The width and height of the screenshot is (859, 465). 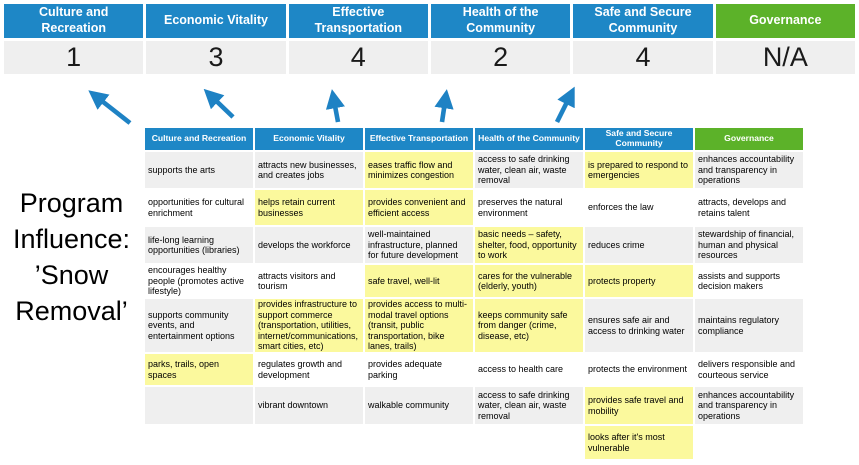 I want to click on summary-header-health-community: Health of the Community, so click(x=500, y=21).